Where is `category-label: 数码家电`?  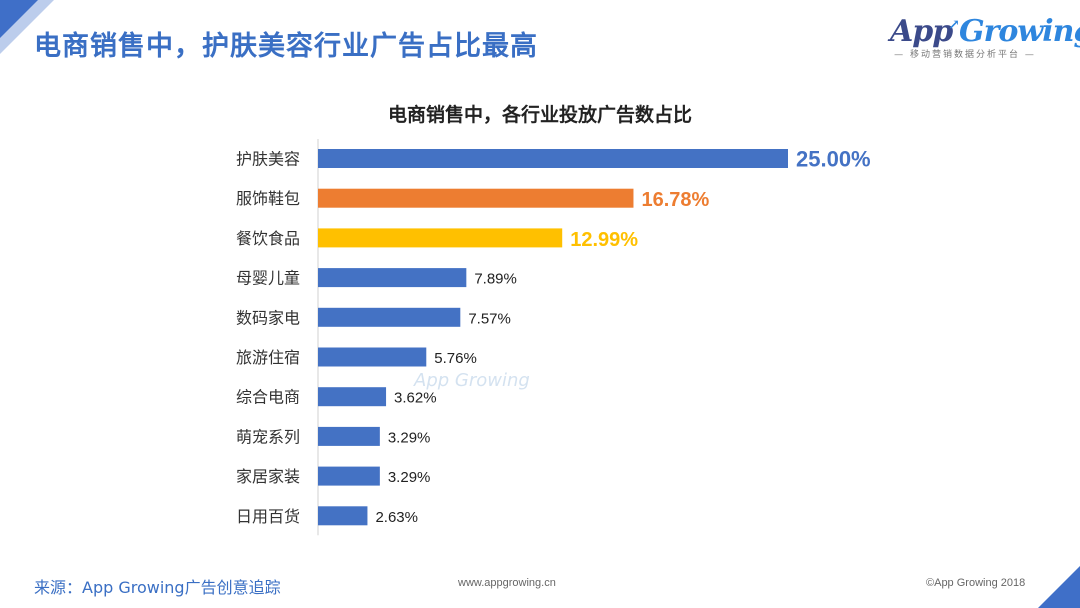
category-label: 数码家电 is located at coordinates (268, 317).